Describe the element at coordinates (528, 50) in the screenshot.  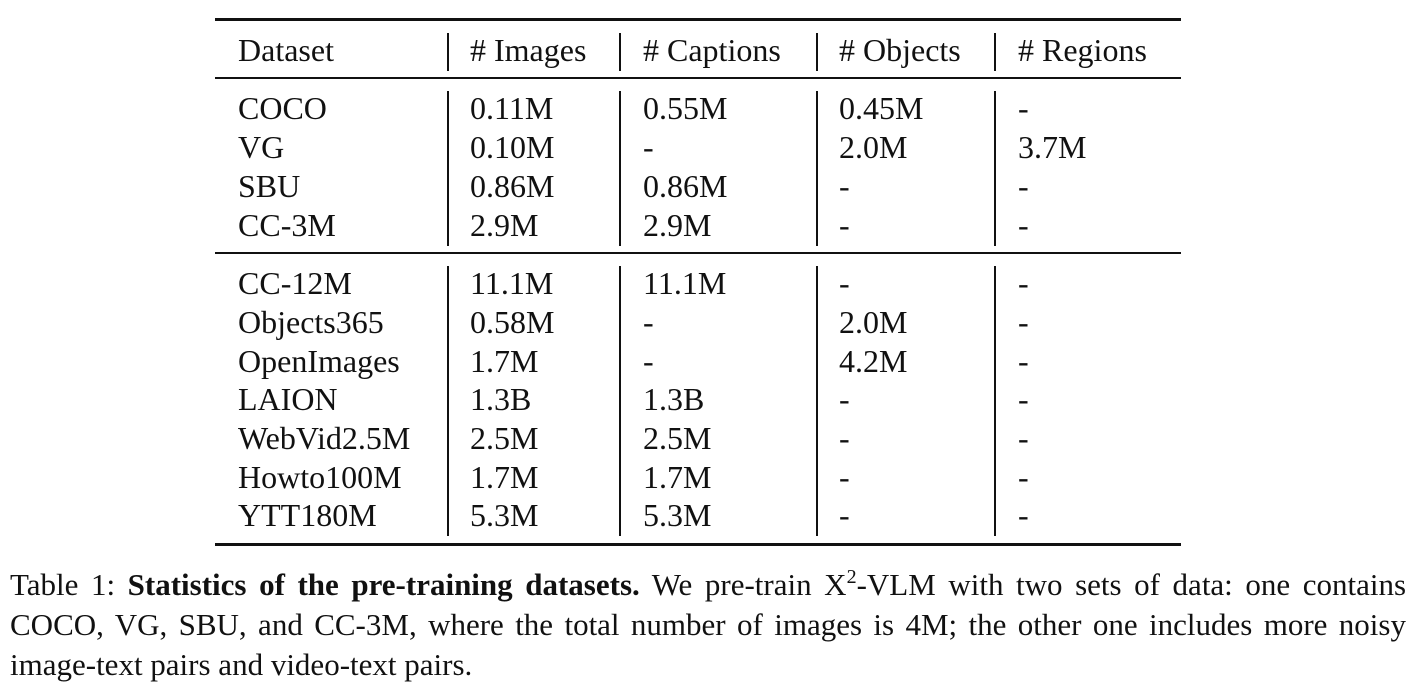
I see `header-images: # Images` at that location.